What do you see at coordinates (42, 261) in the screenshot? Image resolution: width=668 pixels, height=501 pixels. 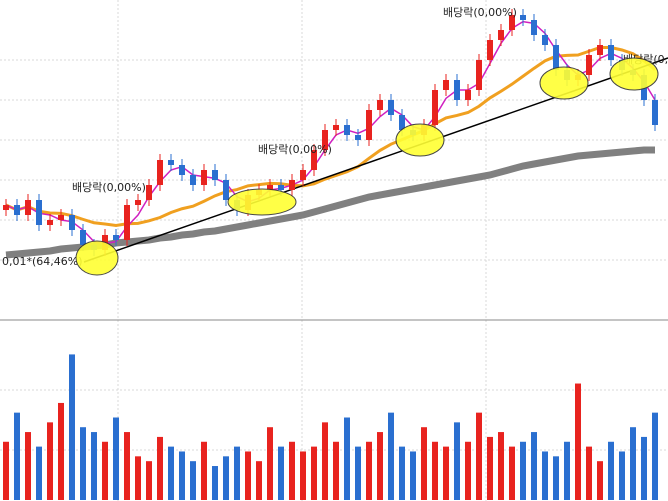 I see `annotation: 0,01*(64,46%)` at bounding box center [42, 261].